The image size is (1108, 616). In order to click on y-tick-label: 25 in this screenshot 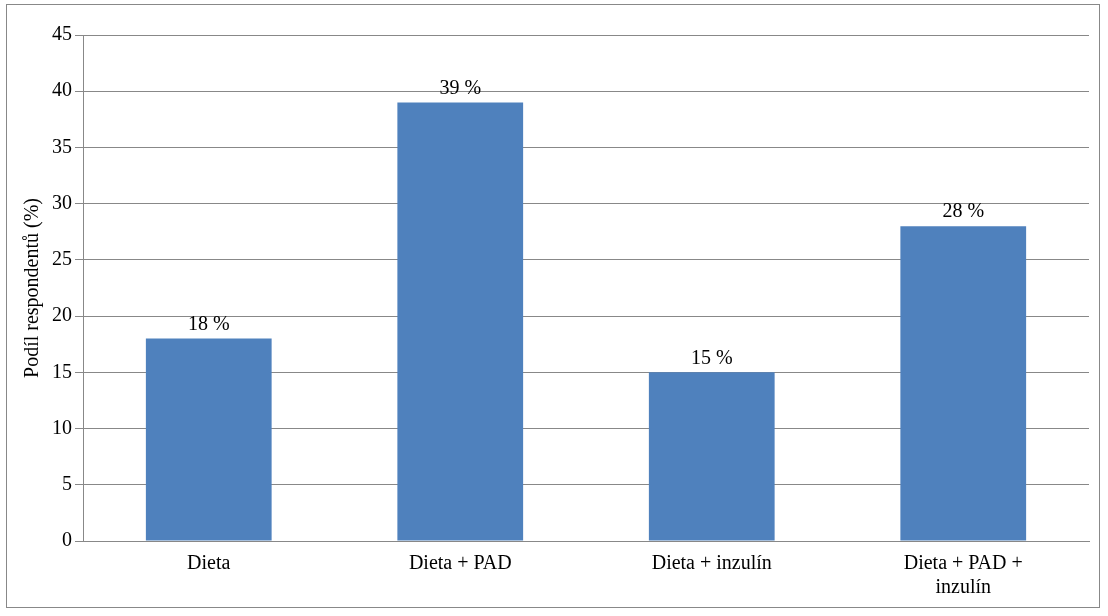, I will do `click(62, 258)`.